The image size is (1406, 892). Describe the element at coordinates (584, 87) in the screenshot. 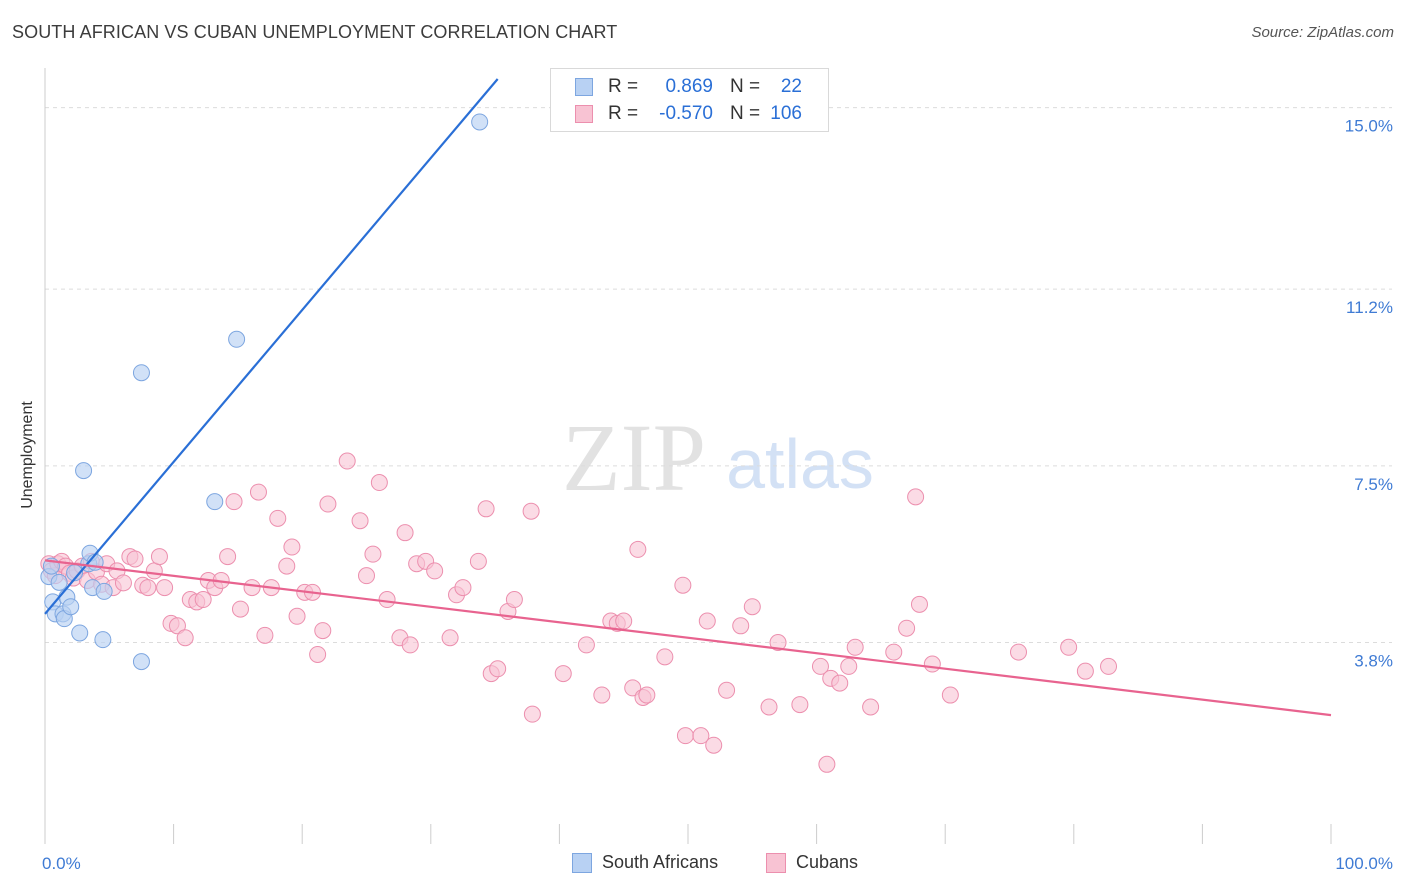

I see `south-africans-swatch` at that location.